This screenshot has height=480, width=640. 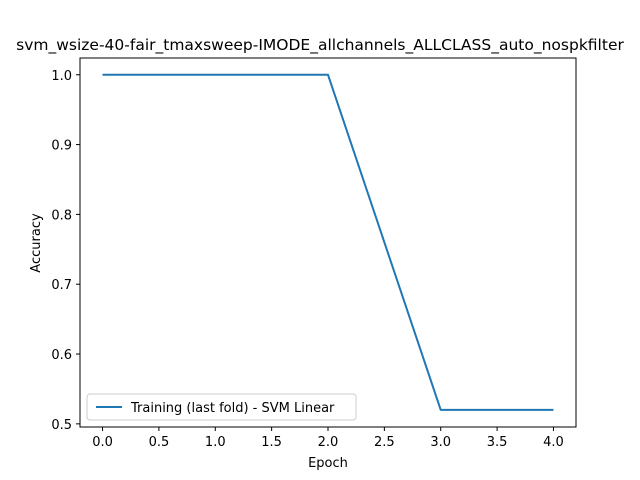 What do you see at coordinates (102, 442) in the screenshot?
I see `x-tick-label: 0.0` at bounding box center [102, 442].